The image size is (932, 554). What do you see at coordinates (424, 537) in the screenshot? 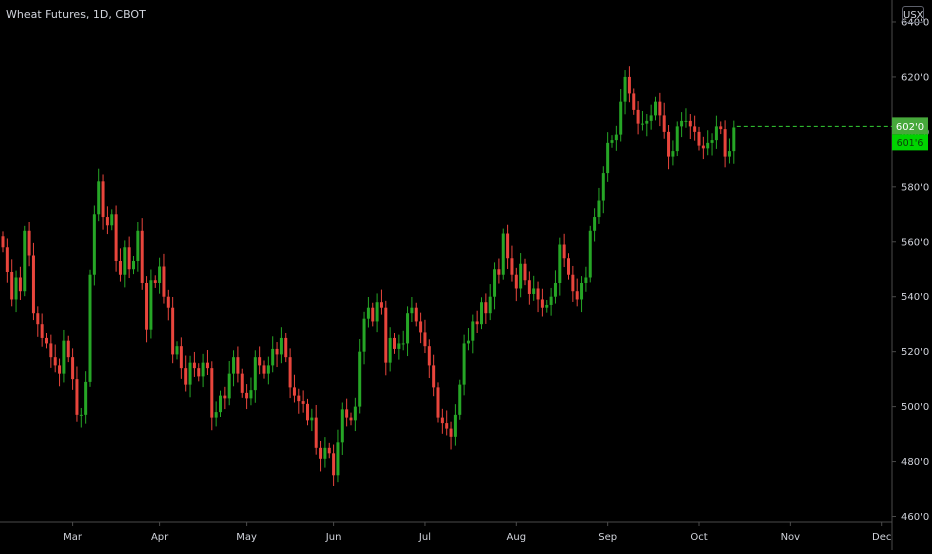
I see `time-tick-label: Jul` at bounding box center [424, 537].